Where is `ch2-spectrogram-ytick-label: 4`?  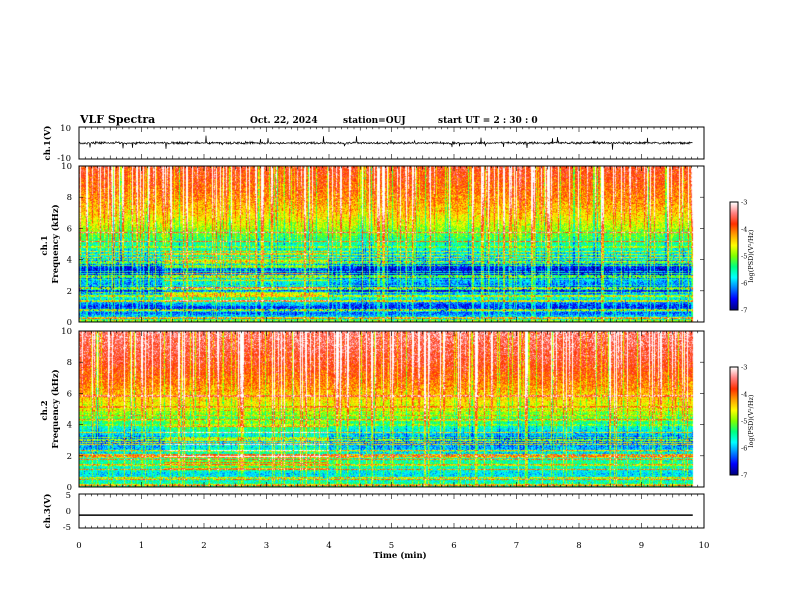
ch2-spectrogram-ytick-label: 4 is located at coordinates (69, 426).